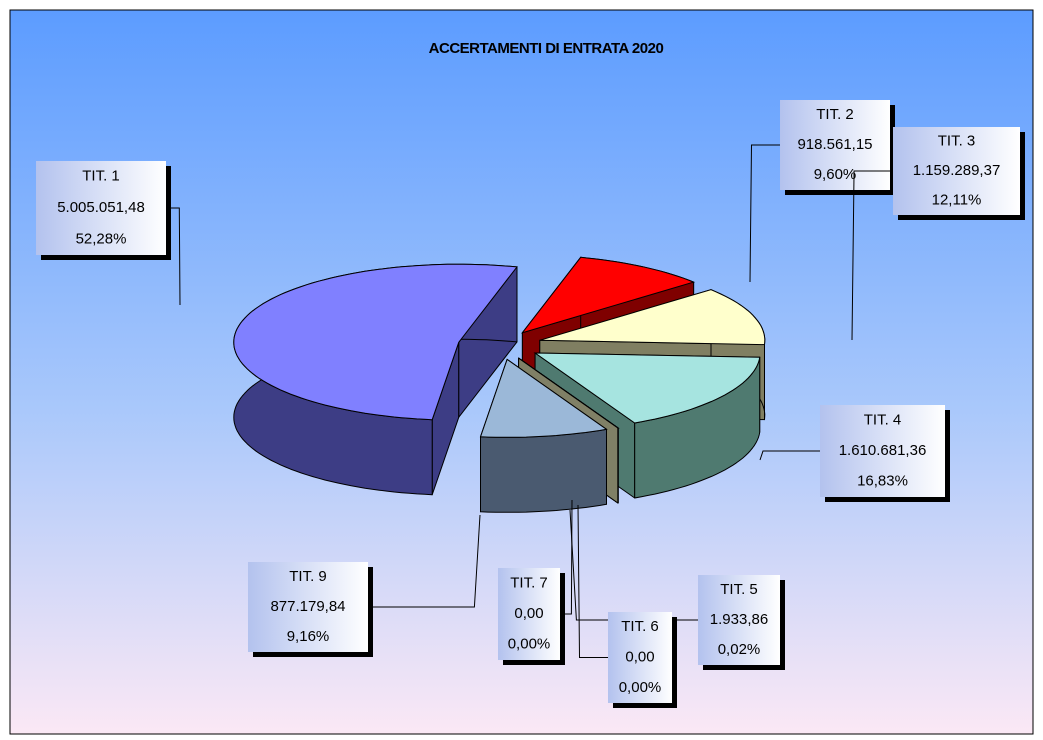 The width and height of the screenshot is (1043, 740). Describe the element at coordinates (640, 626) in the screenshot. I see `label-text: TIT. 6` at that location.